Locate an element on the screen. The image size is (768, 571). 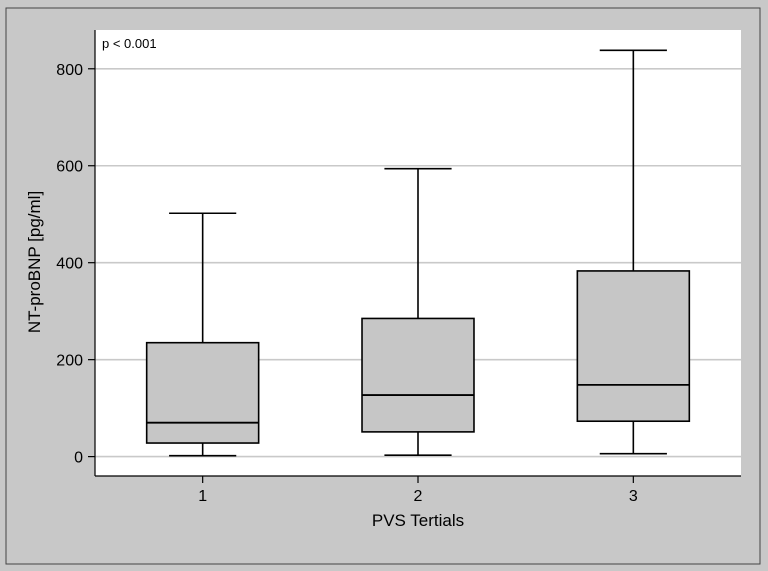
p-value-annotation: p < 0.001 is located at coordinates (129, 43).